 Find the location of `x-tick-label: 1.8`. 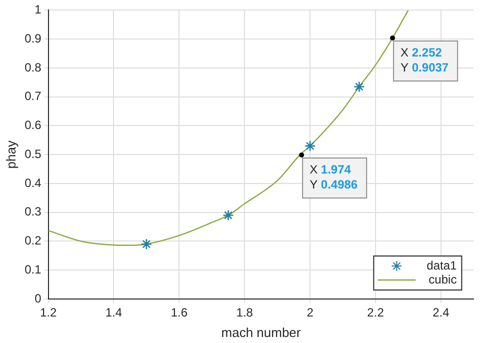

x-tick-label: 1.8 is located at coordinates (245, 313).